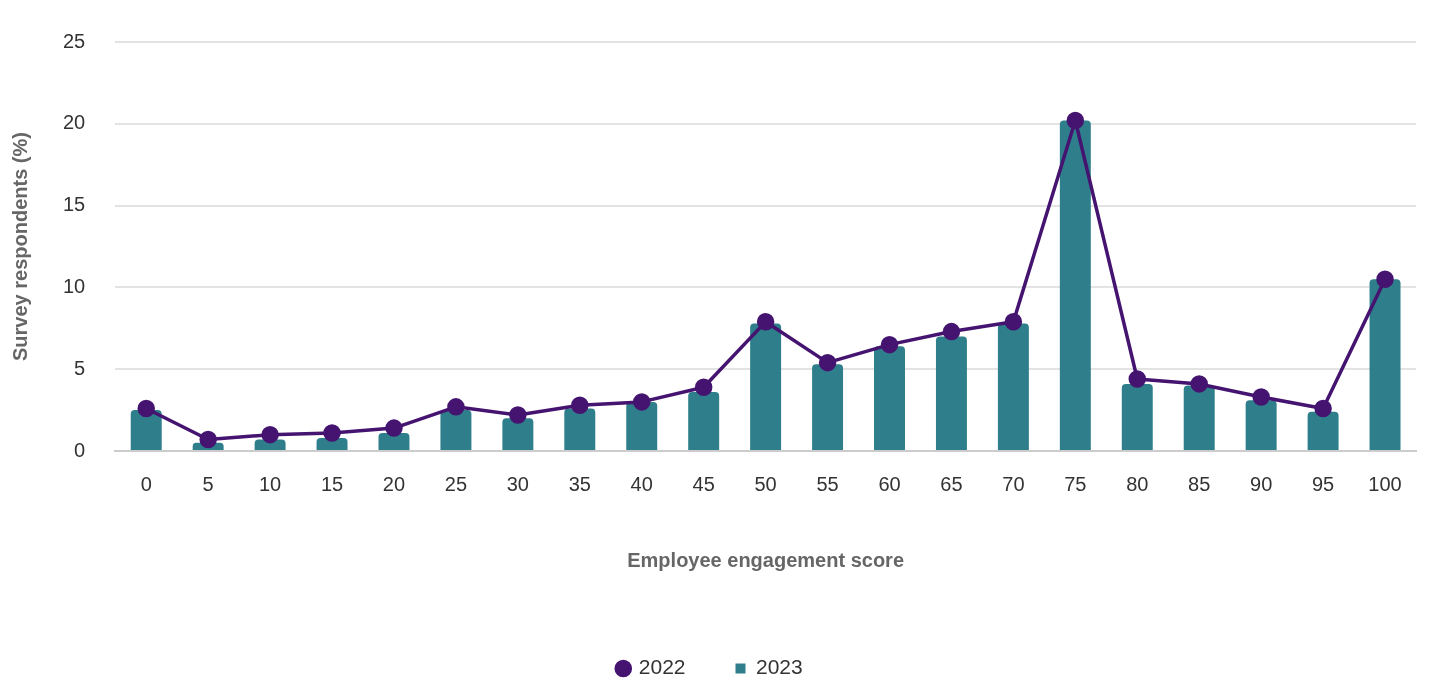 This screenshot has width=1436, height=689. I want to click on y-tick-label: 20, so click(74, 122).